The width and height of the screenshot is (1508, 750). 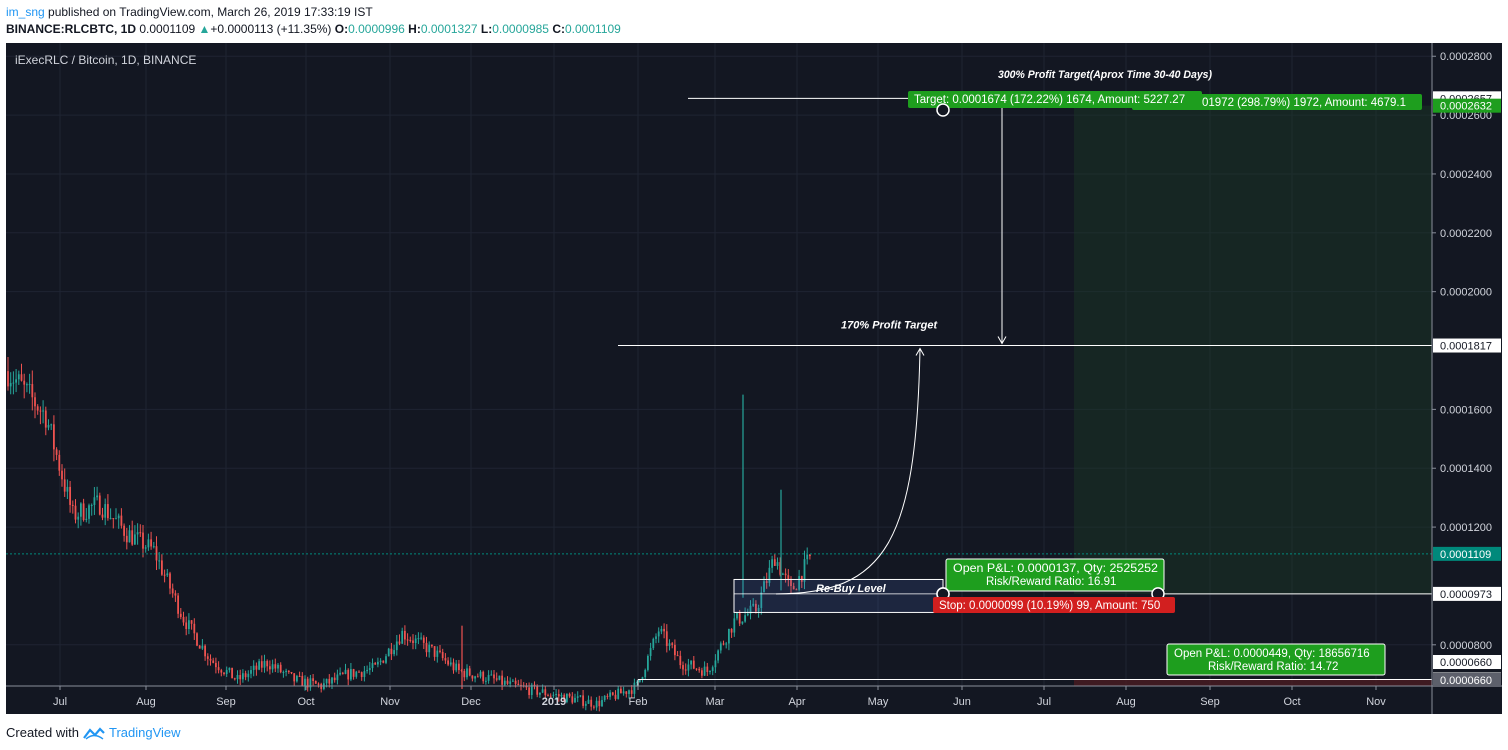 What do you see at coordinates (1466, 595) in the screenshot?
I see `price-level-label: 0.0000973` at bounding box center [1466, 595].